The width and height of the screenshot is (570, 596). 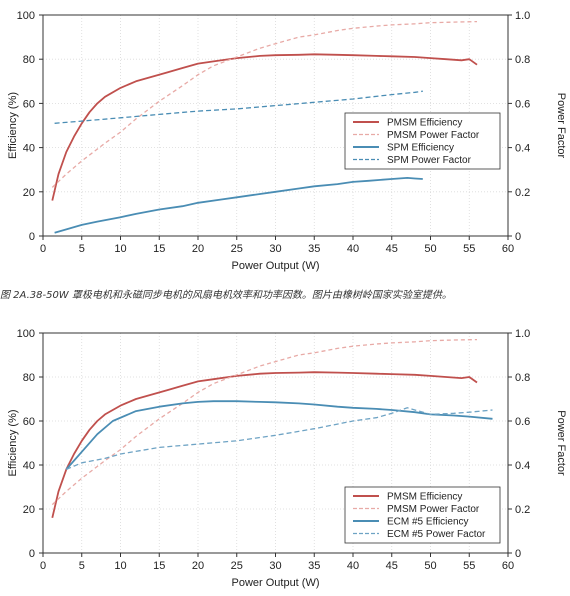 I want to click on legend-label-ecm-5-efficiency: ECM #5 Efficiency, so click(x=428, y=522).